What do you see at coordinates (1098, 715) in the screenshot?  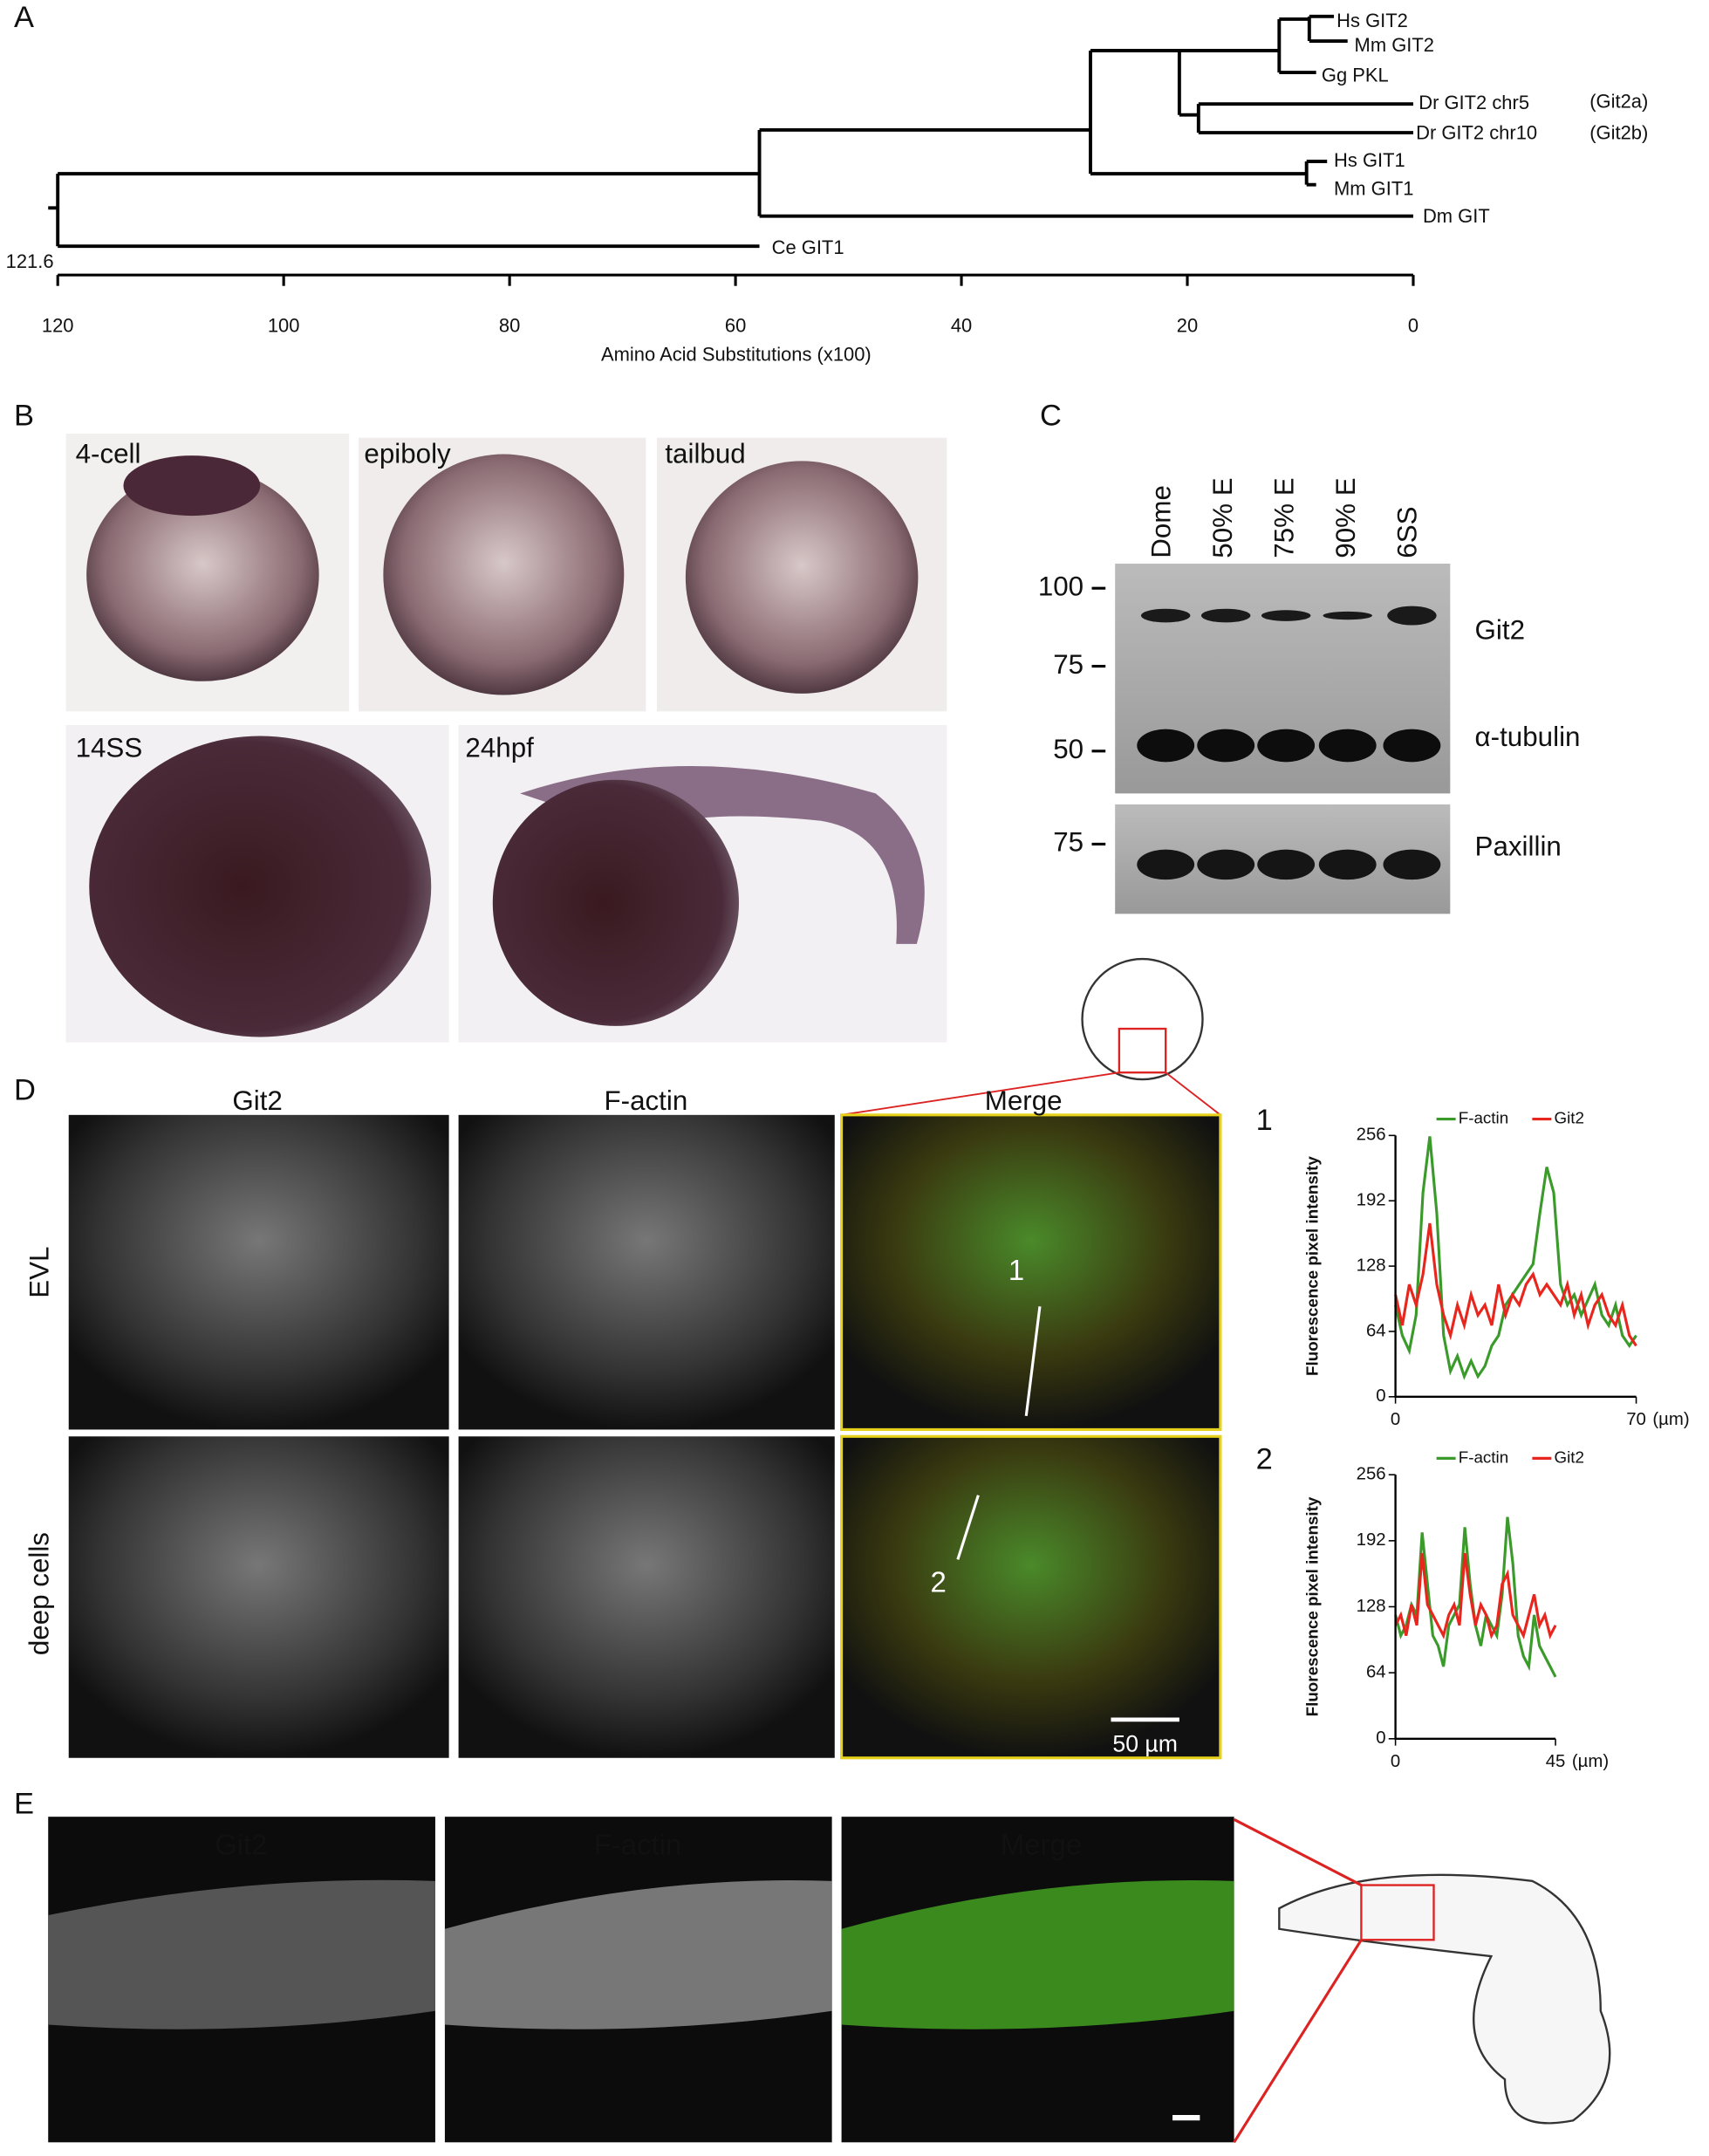 I see `marker-tick` at bounding box center [1098, 715].